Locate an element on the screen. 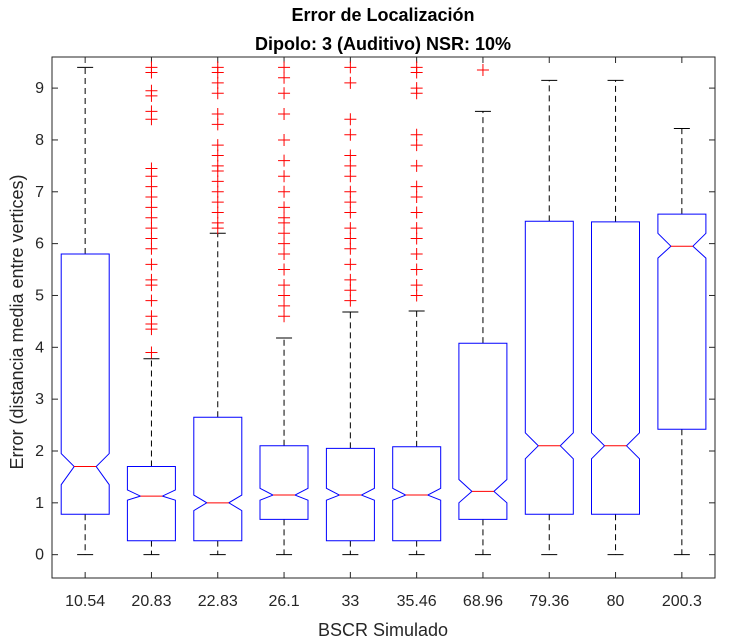 The width and height of the screenshot is (732, 640). x-tick-label: 10.54 is located at coordinates (85, 601).